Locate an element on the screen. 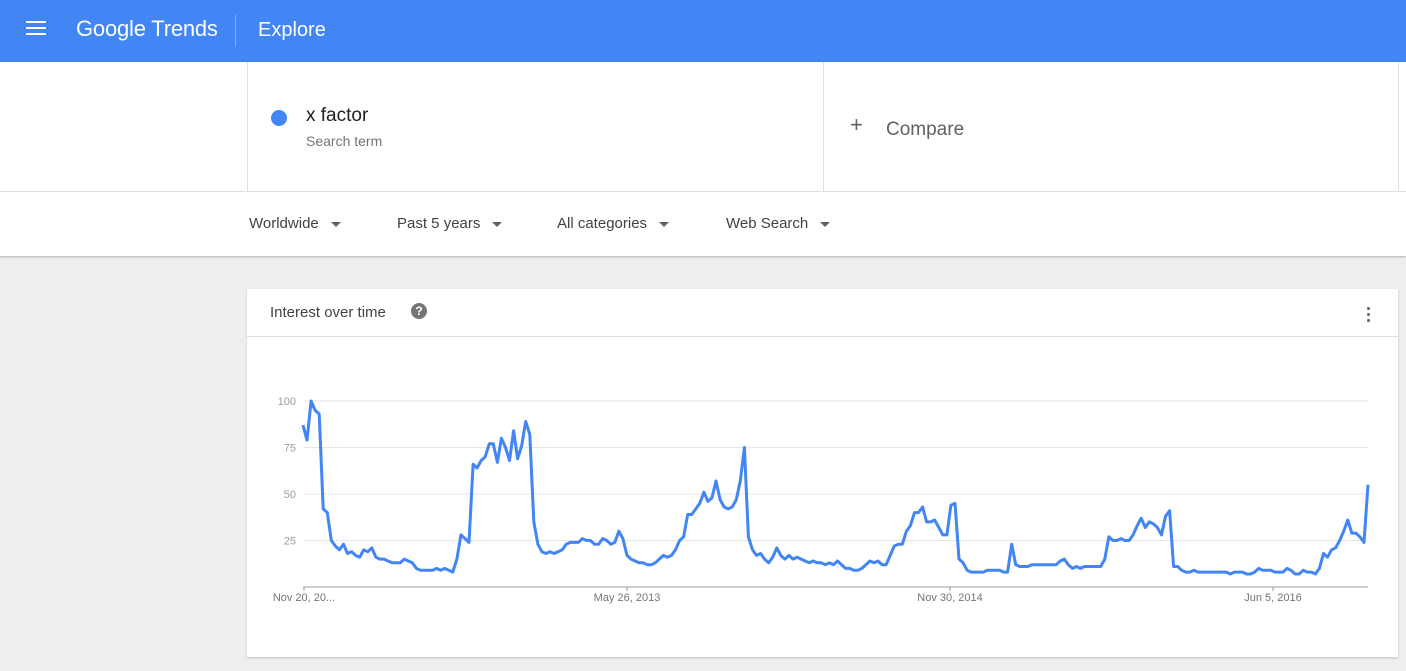  x-tick-label: Nov 30, 2014 is located at coordinates (949, 598).